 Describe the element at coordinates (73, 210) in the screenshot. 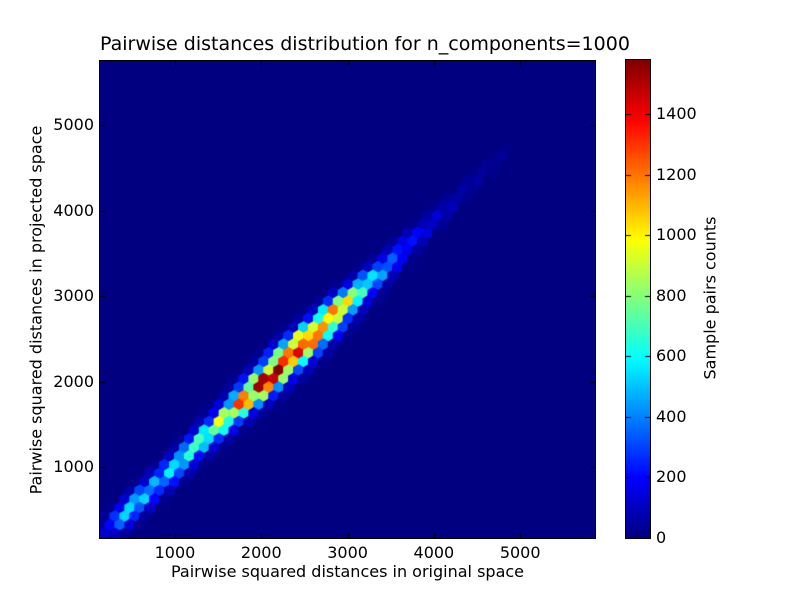

I see `y-tick-label: 4000` at that location.